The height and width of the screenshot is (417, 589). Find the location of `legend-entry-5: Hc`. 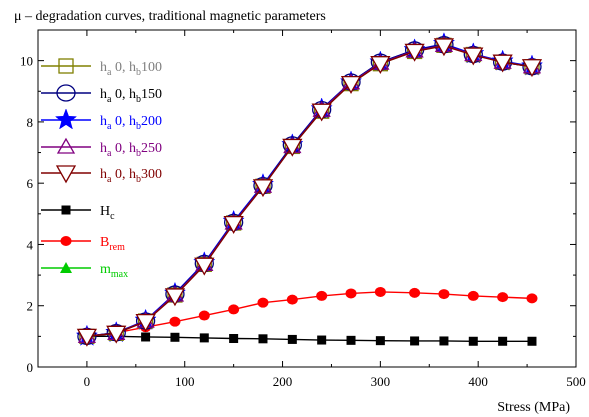

legend-entry-5: Hc is located at coordinates (78, 213).